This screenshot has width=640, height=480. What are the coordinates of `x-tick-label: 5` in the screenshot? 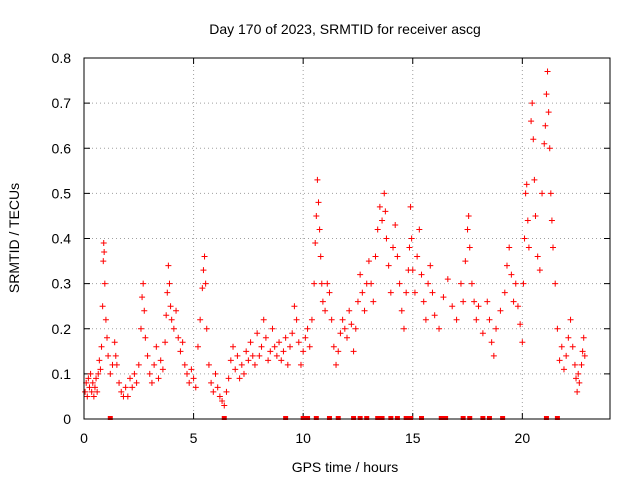 It's located at (194, 438).